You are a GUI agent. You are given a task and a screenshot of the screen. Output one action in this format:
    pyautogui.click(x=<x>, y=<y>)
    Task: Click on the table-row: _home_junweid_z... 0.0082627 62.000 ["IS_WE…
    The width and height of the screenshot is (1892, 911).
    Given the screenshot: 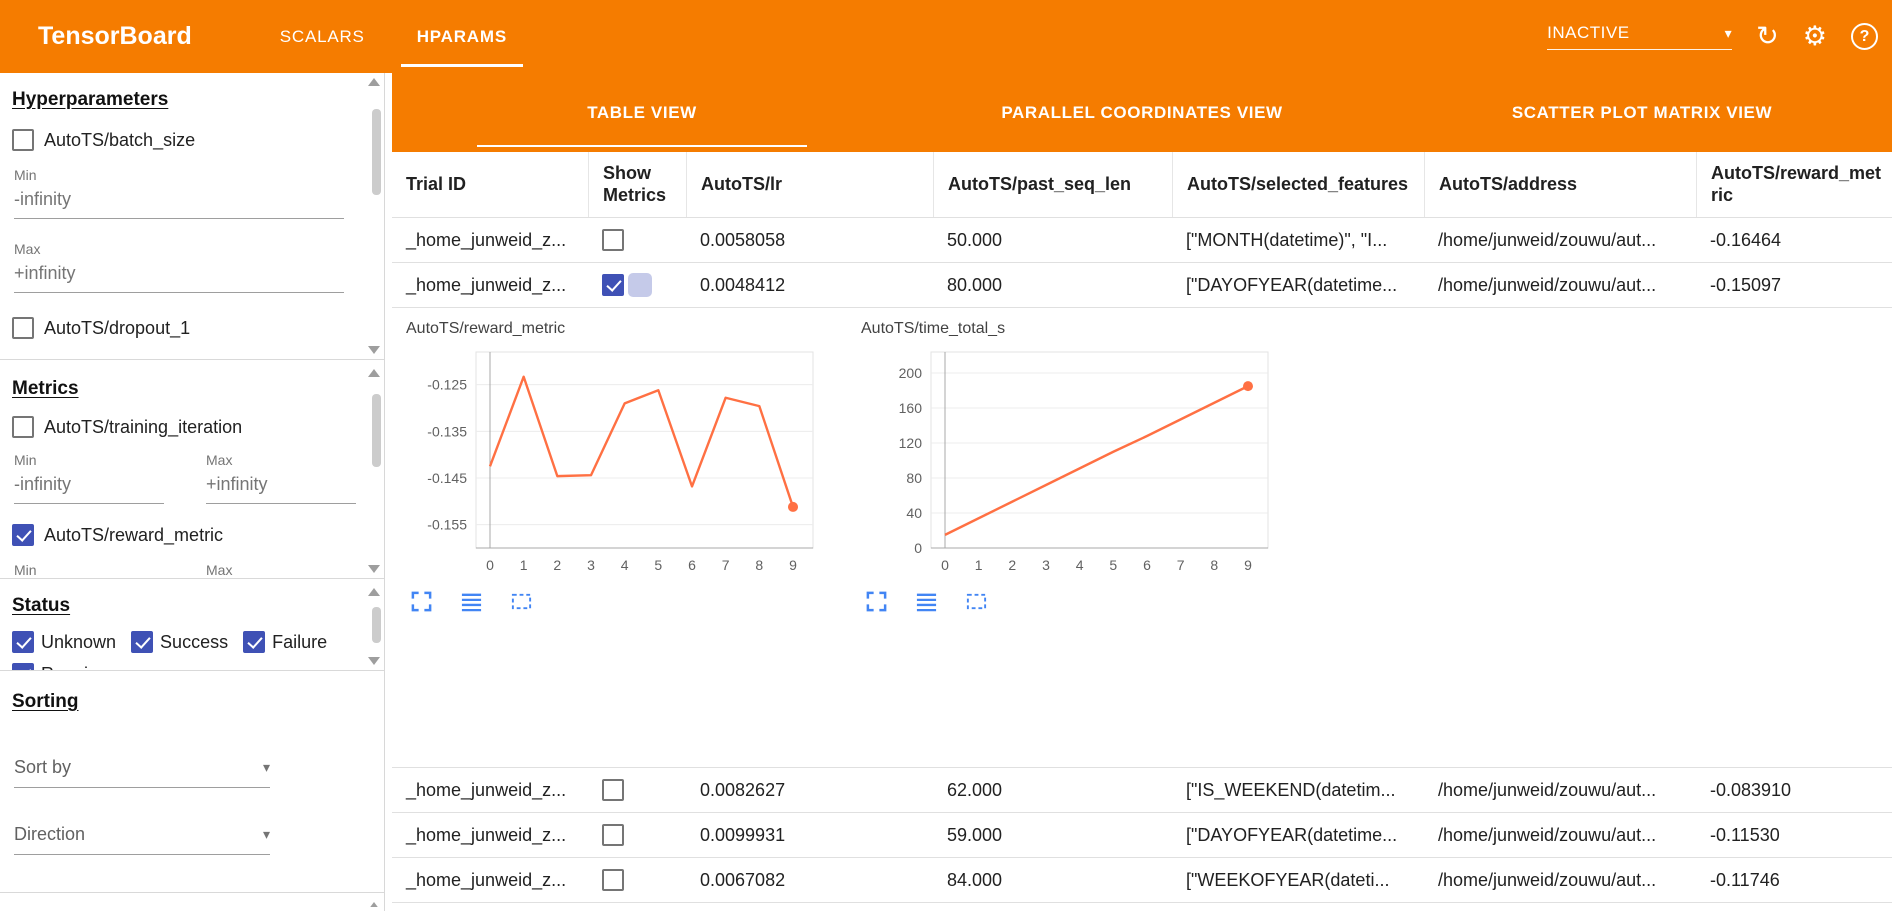 What is the action you would take?
    pyautogui.click(x=1142, y=790)
    